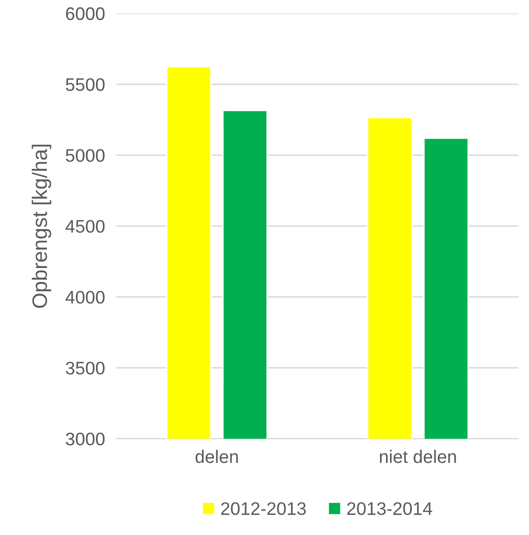 The image size is (529, 535). What do you see at coordinates (85, 155) in the screenshot?
I see `y-tick-label: 5000` at bounding box center [85, 155].